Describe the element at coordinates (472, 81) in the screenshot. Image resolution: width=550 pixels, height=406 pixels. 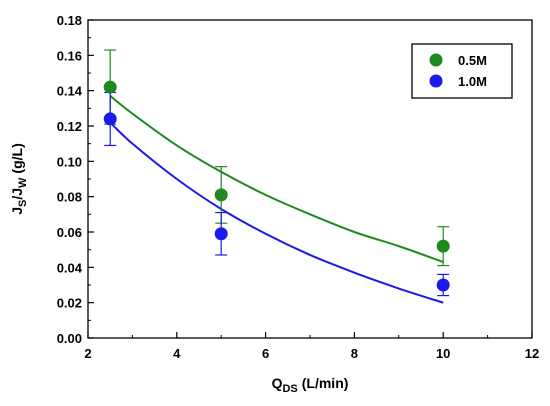
I see `legend-label-1.0M: 1.0M` at that location.